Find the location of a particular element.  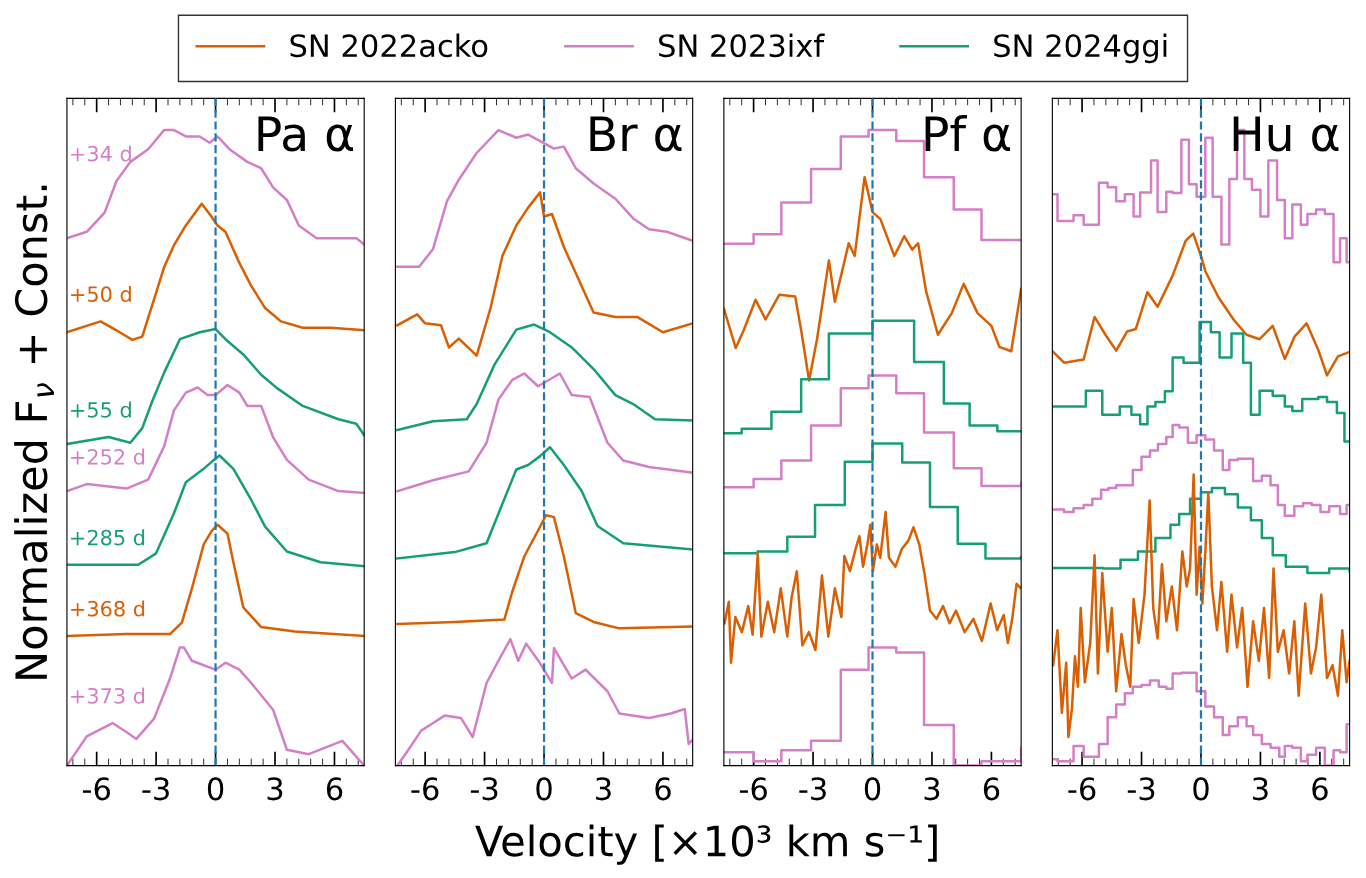

annotation: +368 d is located at coordinates (108, 608).